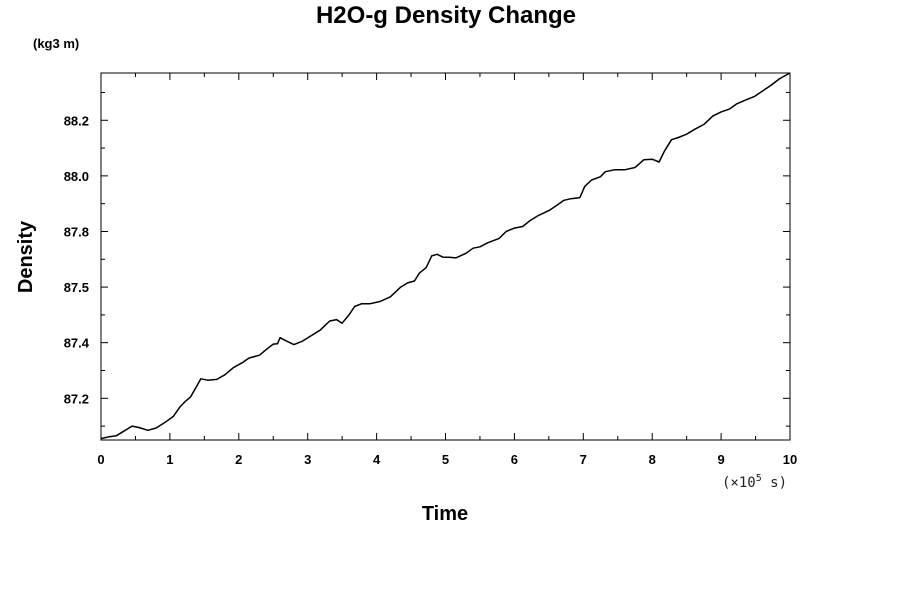 This screenshot has width=900, height=600. I want to click on x-tick-label: 3, so click(307, 459).